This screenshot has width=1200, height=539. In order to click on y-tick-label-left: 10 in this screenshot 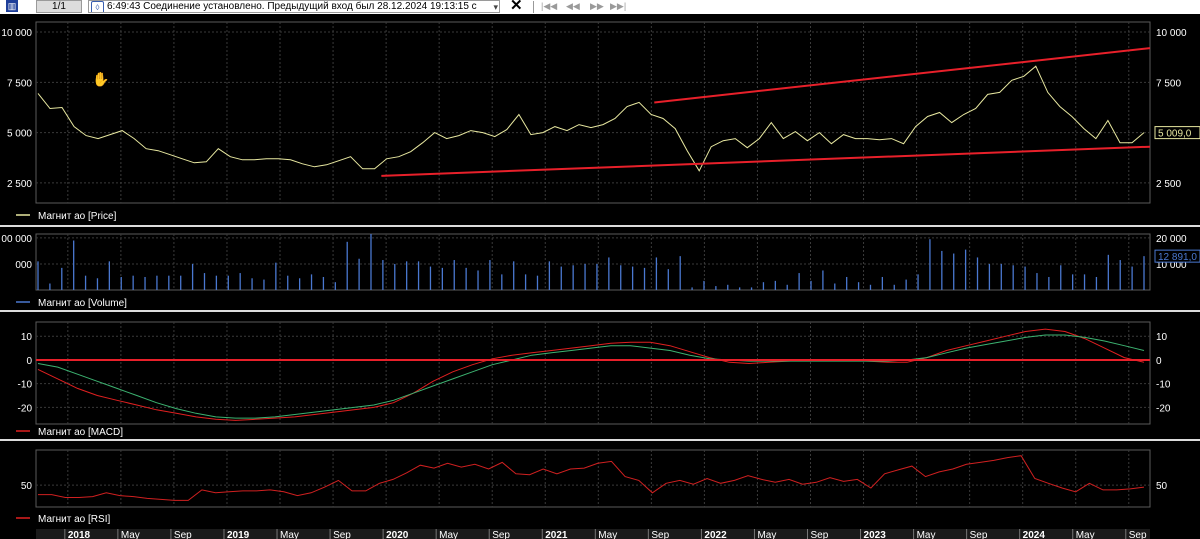, I will do `click(27, 337)`.